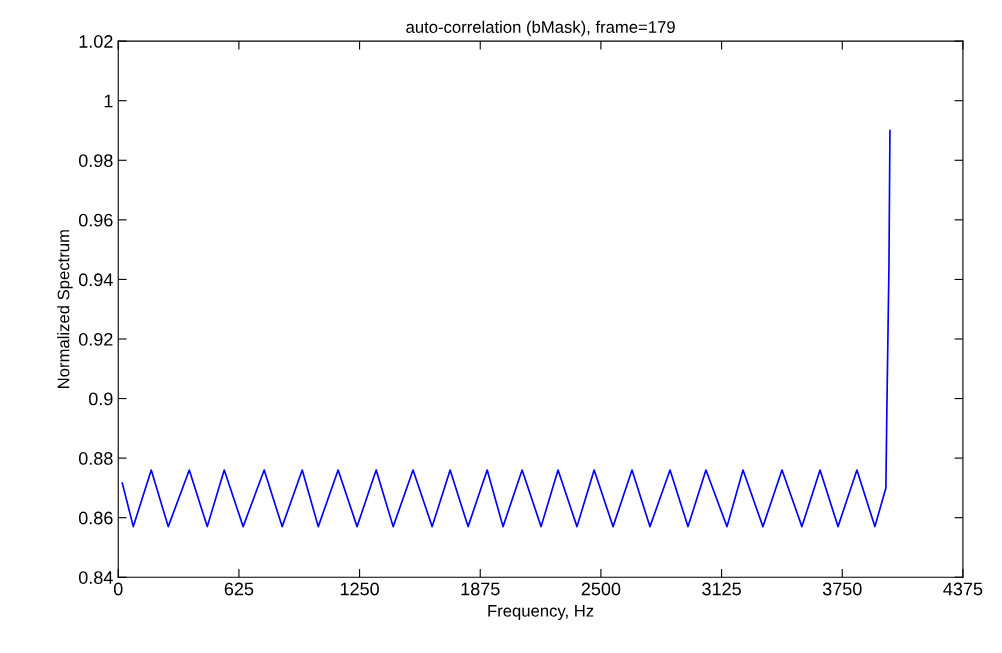  I want to click on x-axis-title: Frequency, Hz, so click(541, 613).